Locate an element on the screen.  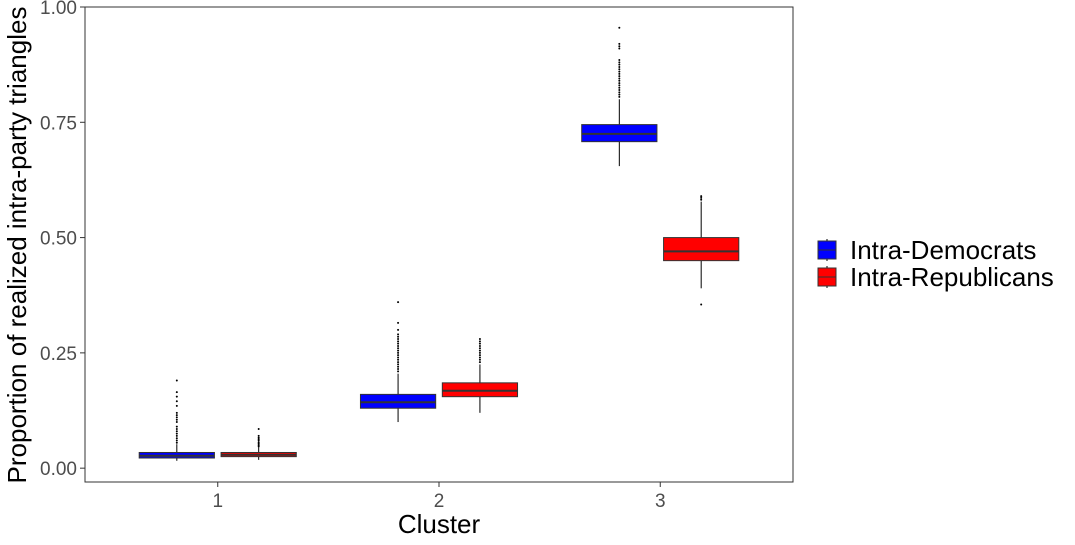
legend-item-intra-democrats: Intra-Democrats is located at coordinates (926, 250).